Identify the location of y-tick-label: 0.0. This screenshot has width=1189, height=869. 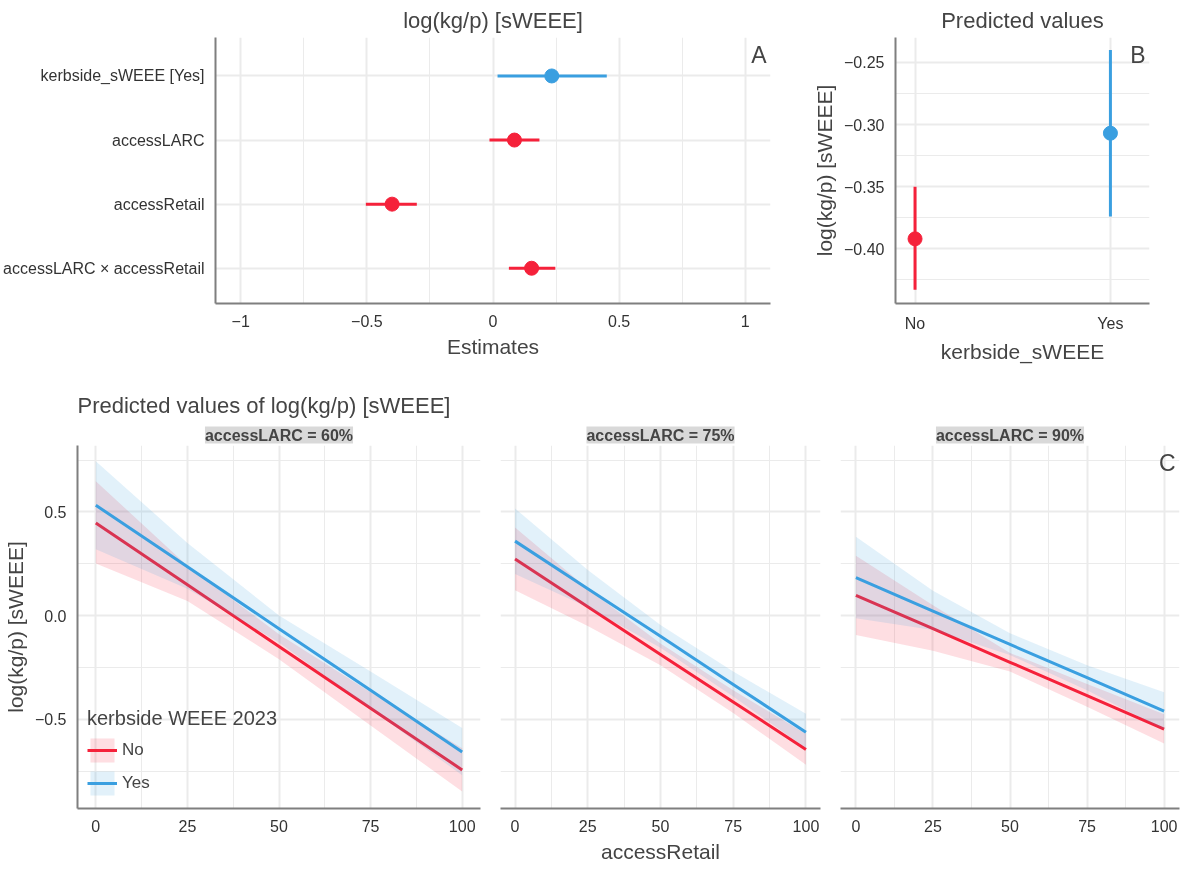
(55, 616).